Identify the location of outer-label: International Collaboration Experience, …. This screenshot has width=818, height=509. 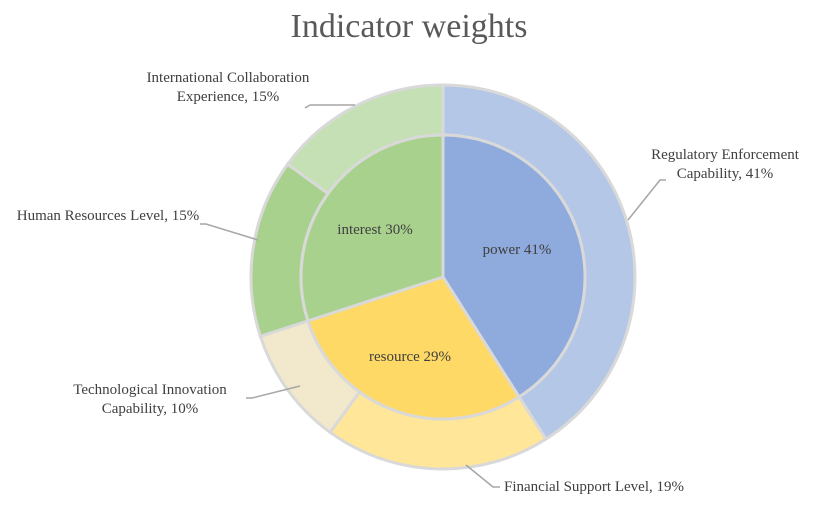
(228, 87).